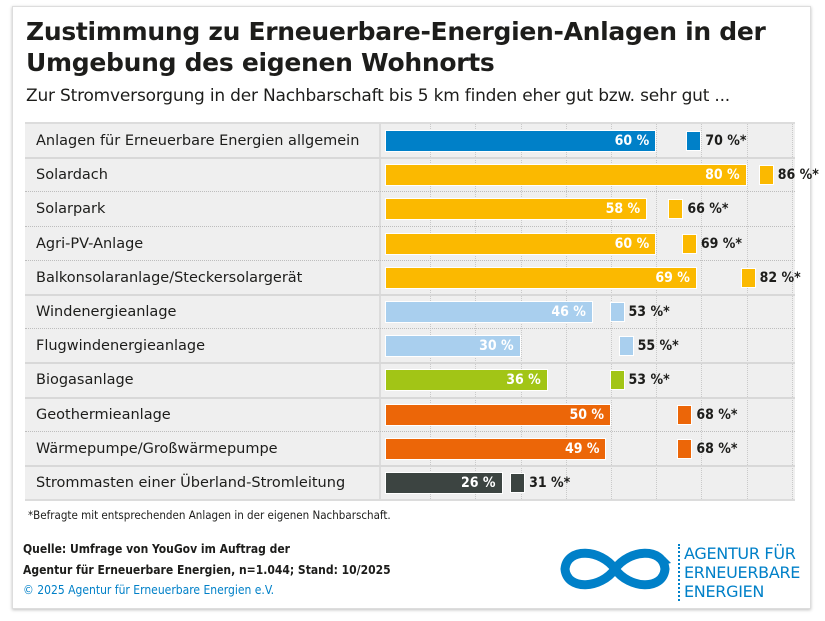 The width and height of the screenshot is (825, 621). What do you see at coordinates (541, 277) in the screenshot?
I see `bar: 69 %` at bounding box center [541, 277].